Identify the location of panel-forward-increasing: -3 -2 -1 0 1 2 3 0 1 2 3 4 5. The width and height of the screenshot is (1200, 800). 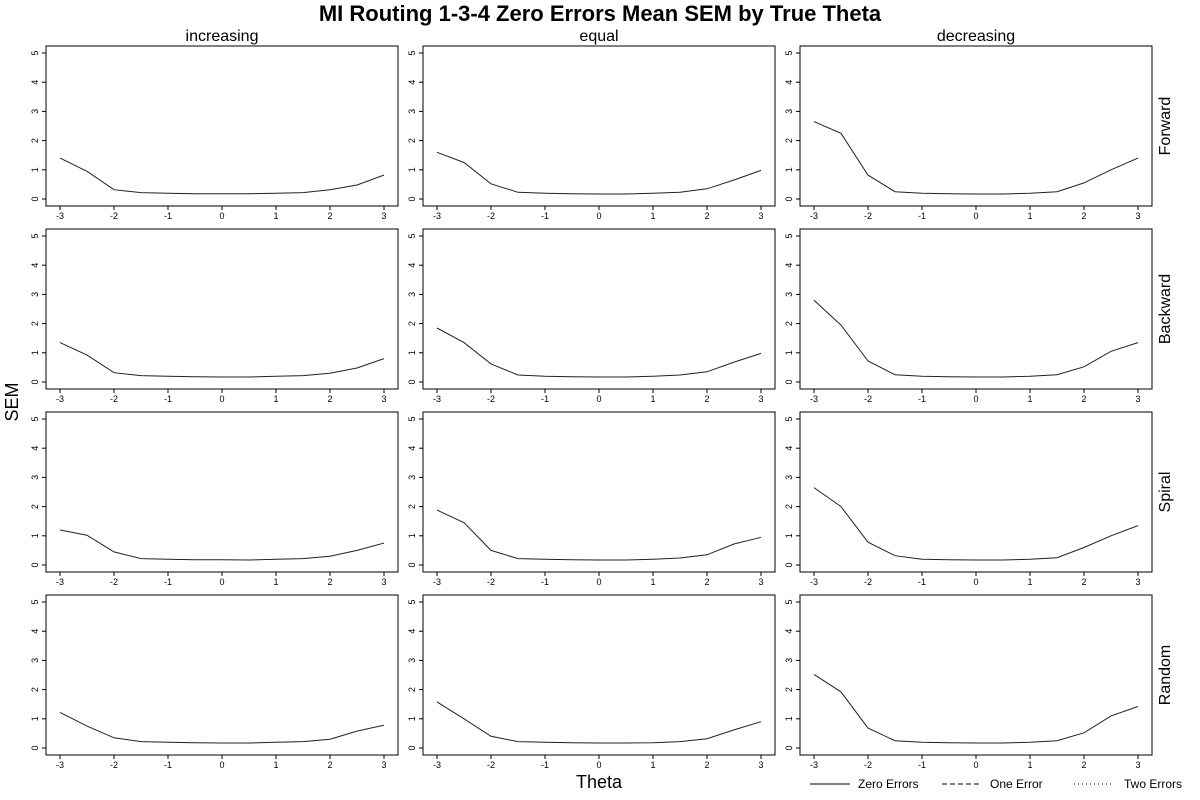
(214, 133).